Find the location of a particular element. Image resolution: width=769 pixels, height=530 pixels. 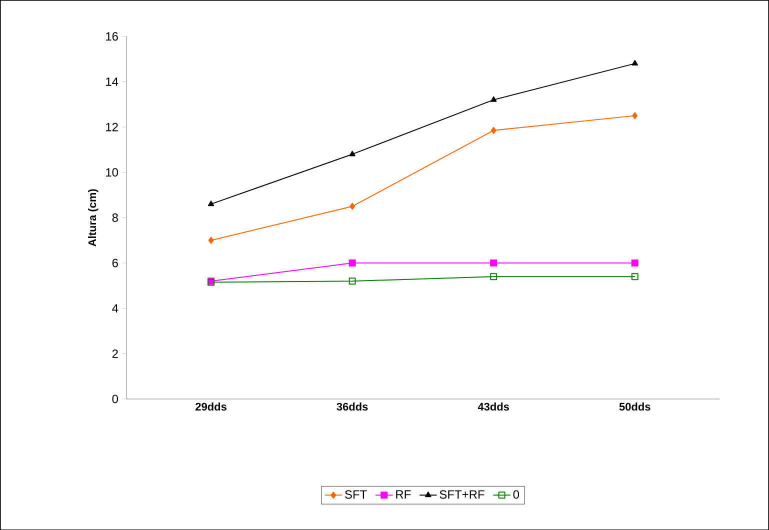

y-tick-label: 12 is located at coordinates (112, 127).